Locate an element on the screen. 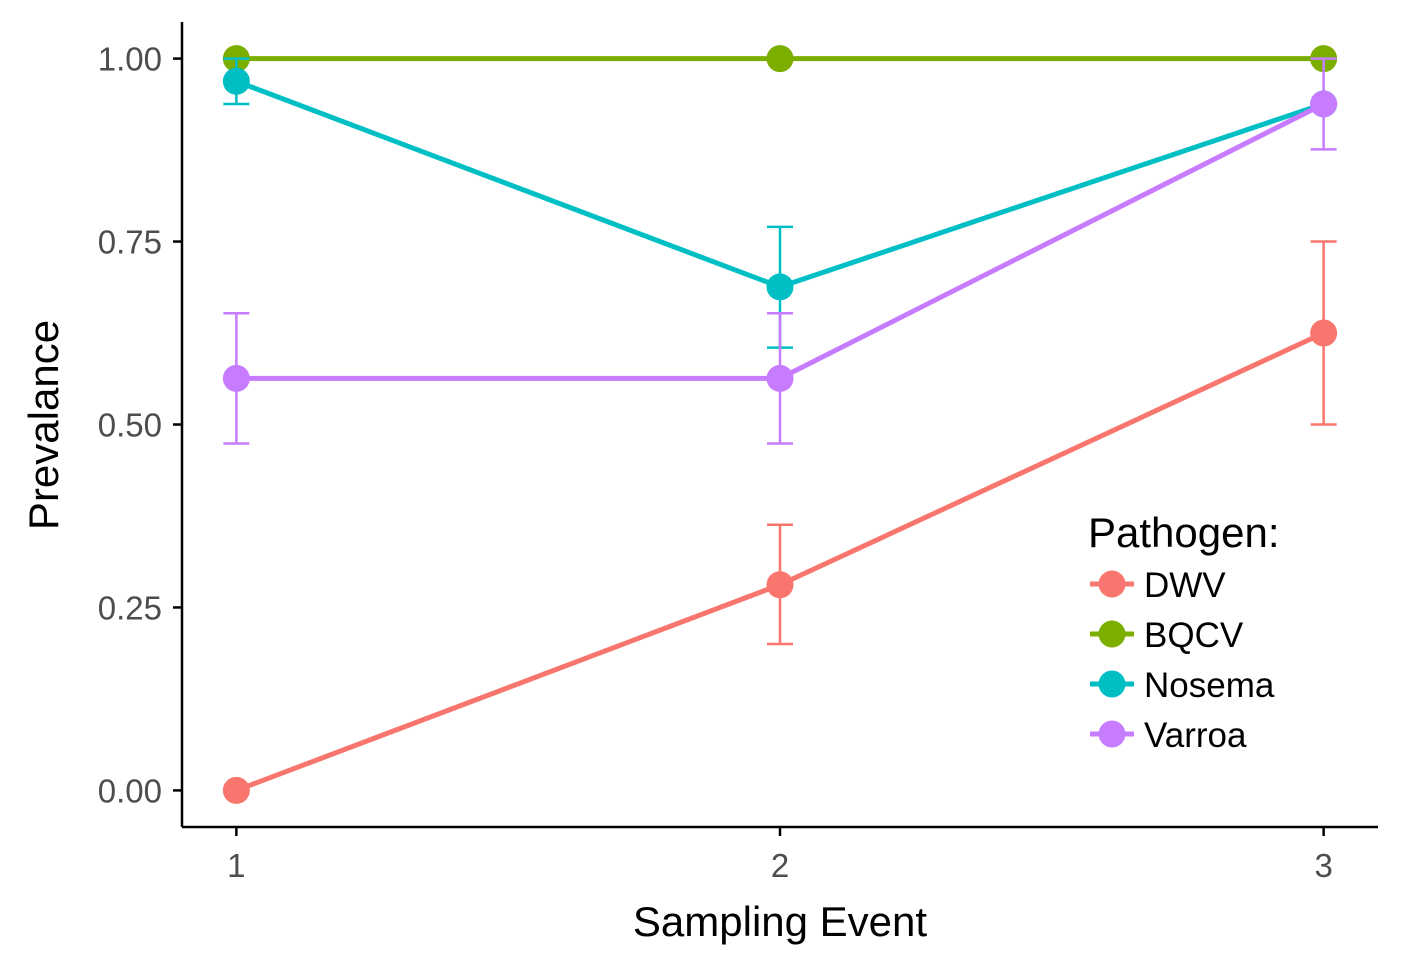 Image resolution: width=1402 pixels, height=968 pixels. y-tick-label: 0.50 is located at coordinates (130, 425).